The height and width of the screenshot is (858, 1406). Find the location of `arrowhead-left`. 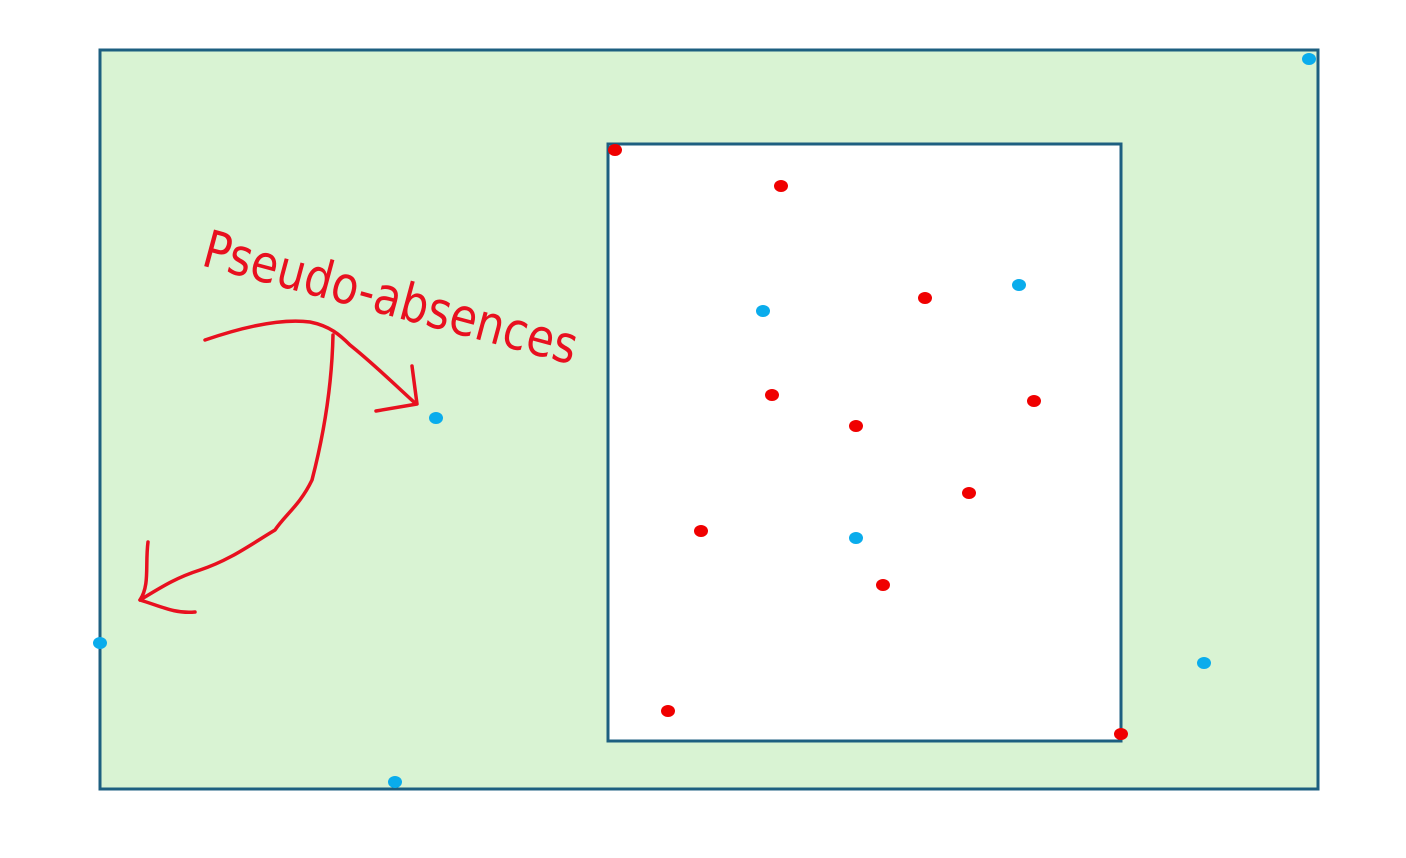

arrowhead-left is located at coordinates (167, 577).